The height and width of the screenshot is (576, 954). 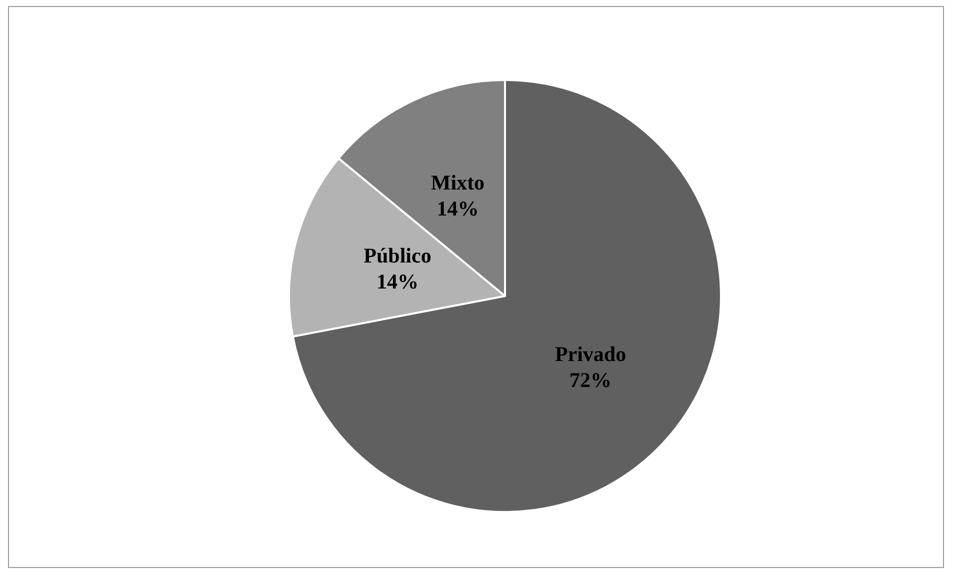 I want to click on slice-label: Privado, so click(x=590, y=354).